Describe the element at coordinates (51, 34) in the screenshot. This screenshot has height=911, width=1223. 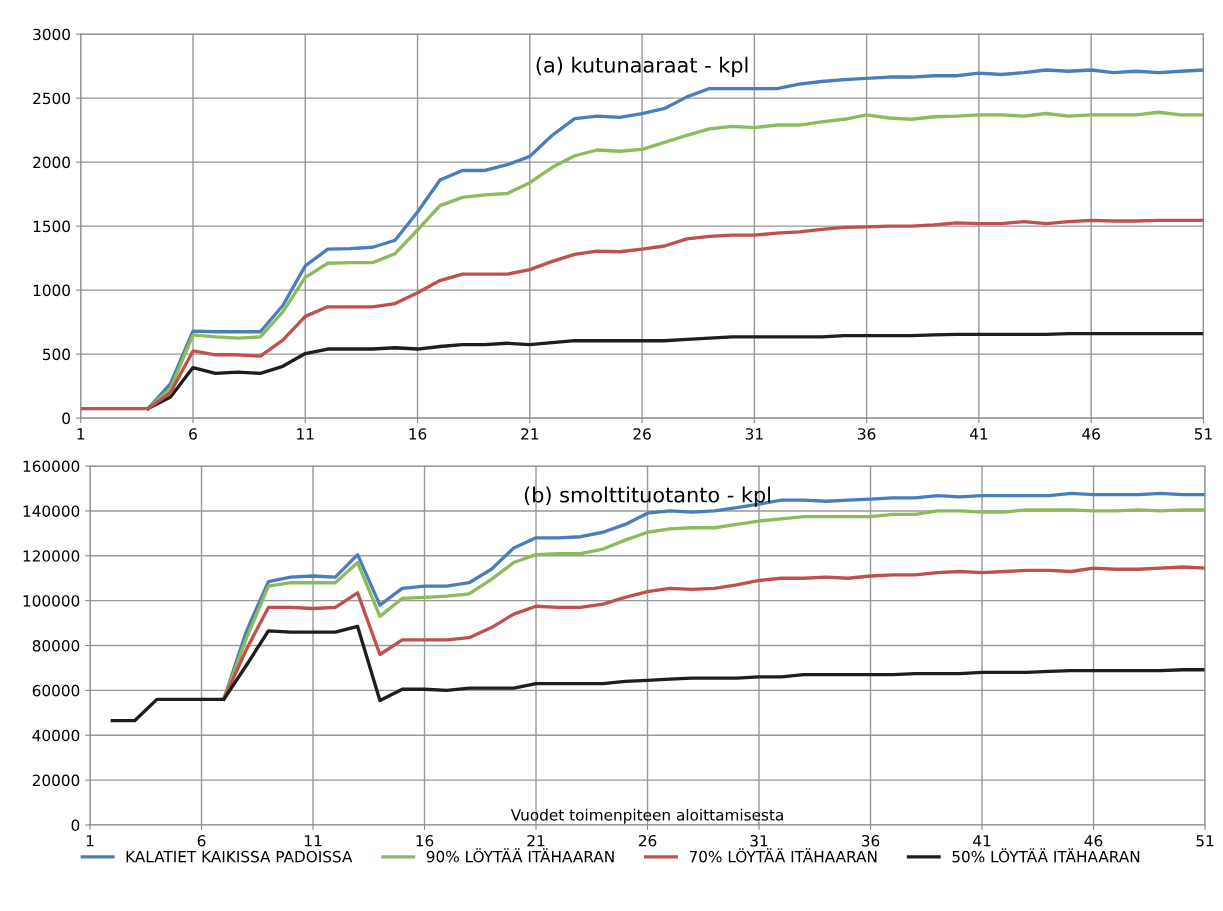
I see `y-tick-label: 3000` at that location.